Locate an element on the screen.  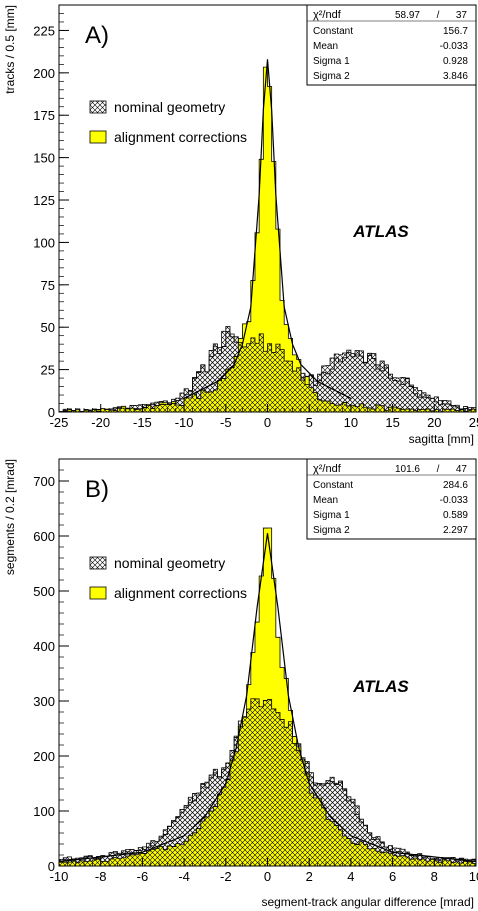
stats-ndf-value: 37 is located at coordinates (462, 15).